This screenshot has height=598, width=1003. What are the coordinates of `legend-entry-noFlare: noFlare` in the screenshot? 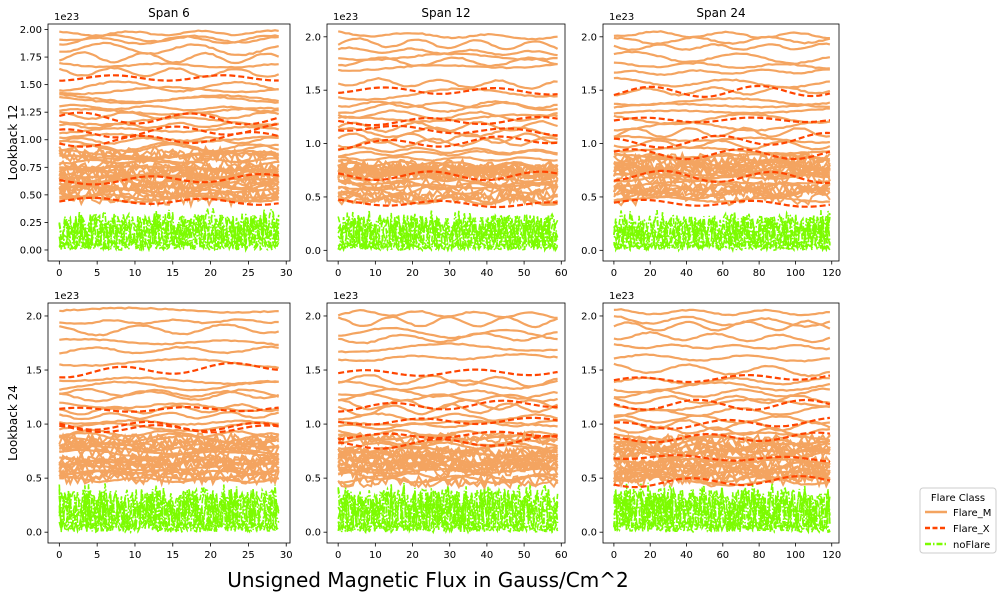 It's located at (971, 545).